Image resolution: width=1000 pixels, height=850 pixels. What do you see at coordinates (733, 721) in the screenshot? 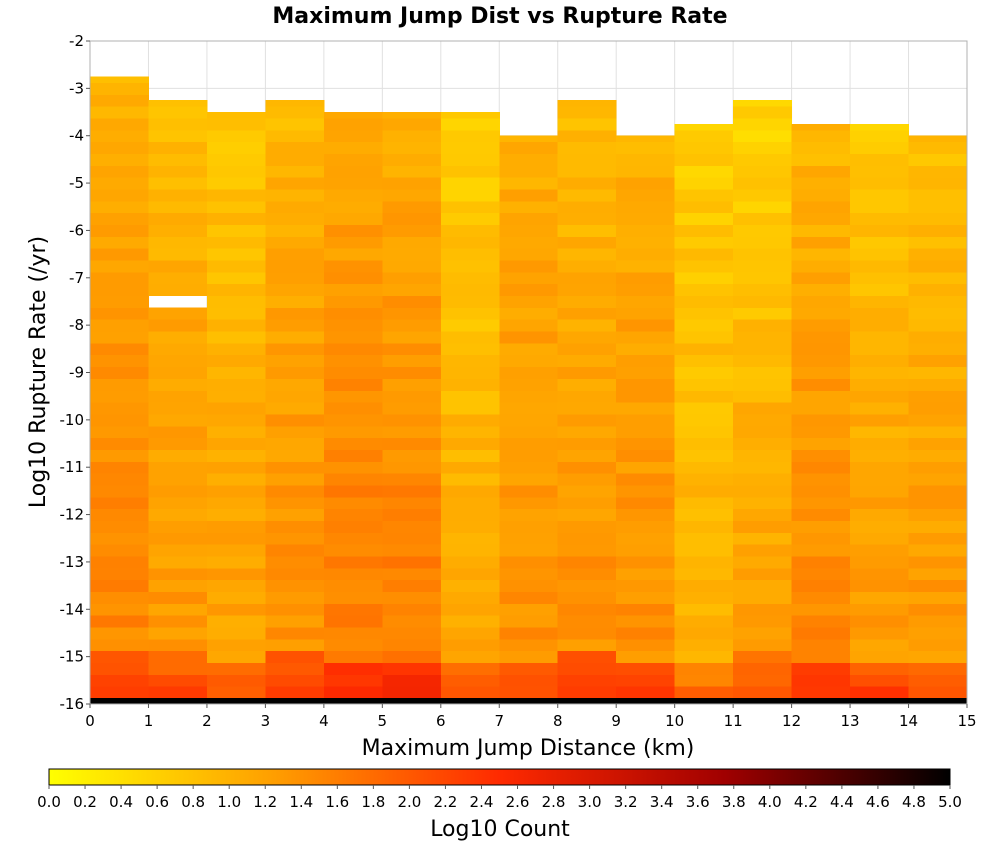
I see `x-tick-label: 11` at bounding box center [733, 721].